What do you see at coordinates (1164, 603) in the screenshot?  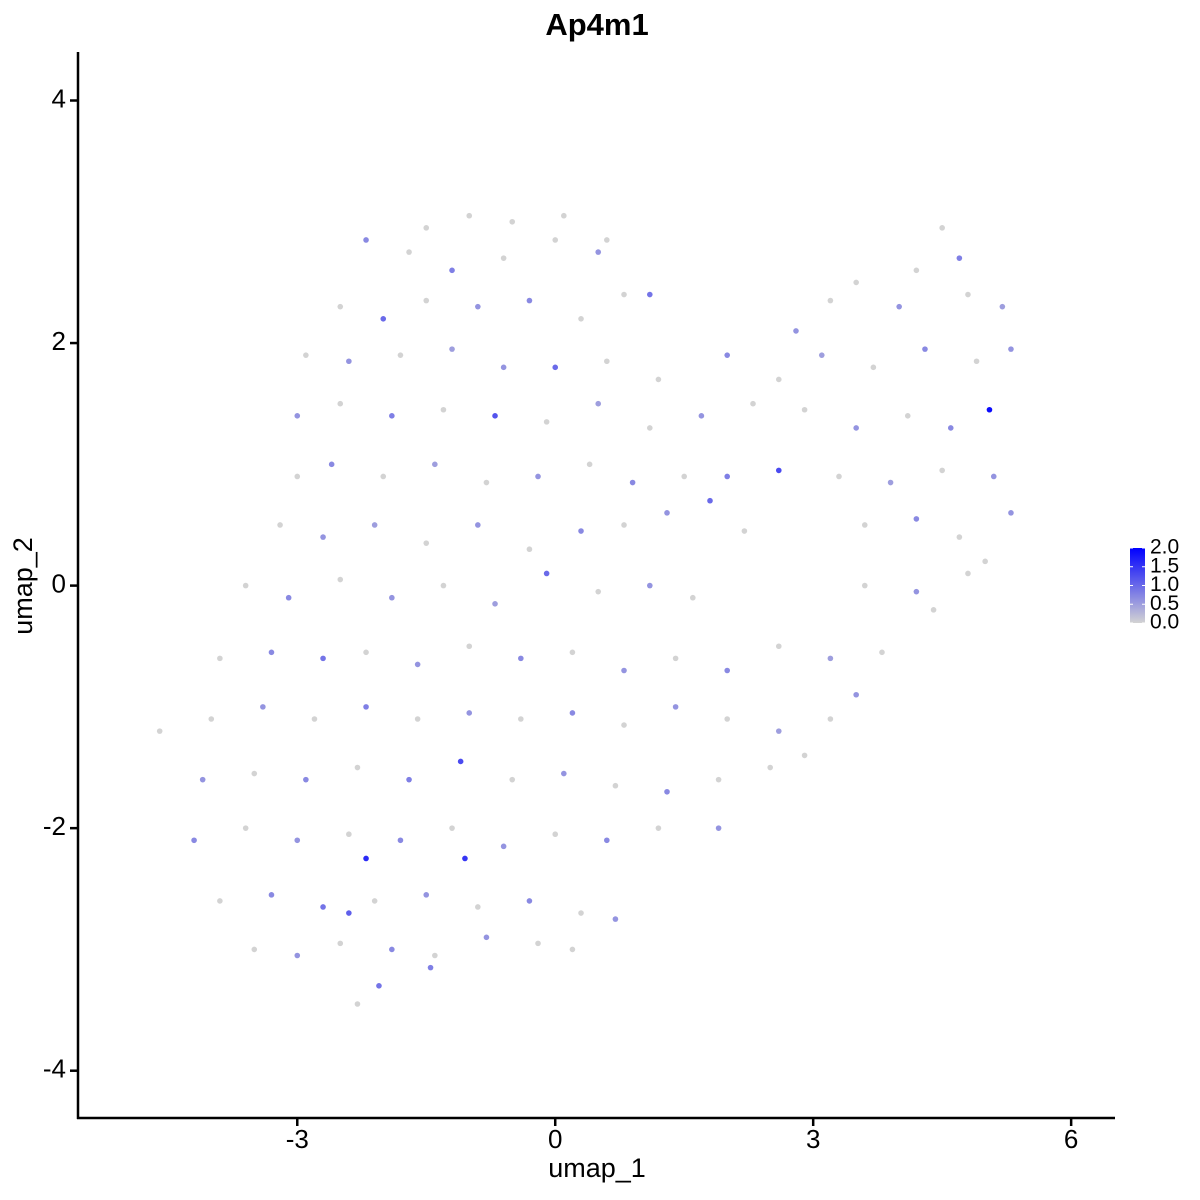 I see `colorbar-label: 0.5` at bounding box center [1164, 603].